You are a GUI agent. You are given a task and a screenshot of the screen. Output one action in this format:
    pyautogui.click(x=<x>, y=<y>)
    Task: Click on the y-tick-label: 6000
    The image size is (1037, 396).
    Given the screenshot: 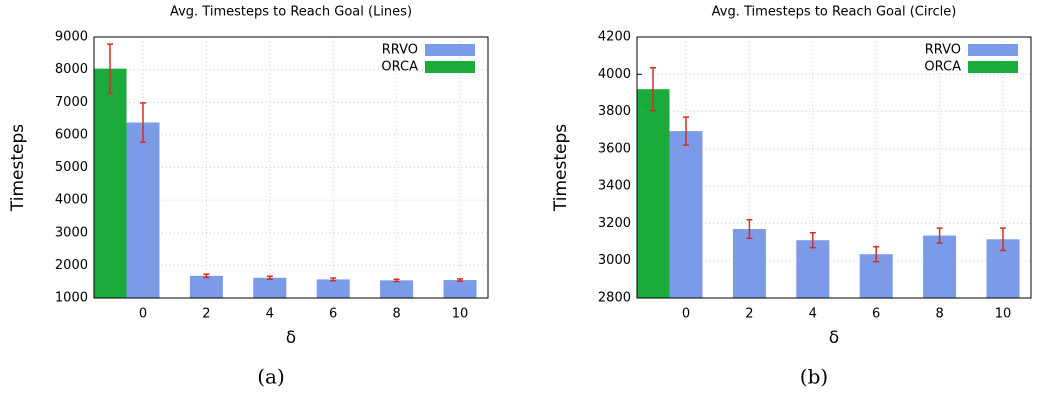 What is the action you would take?
    pyautogui.click(x=71, y=134)
    